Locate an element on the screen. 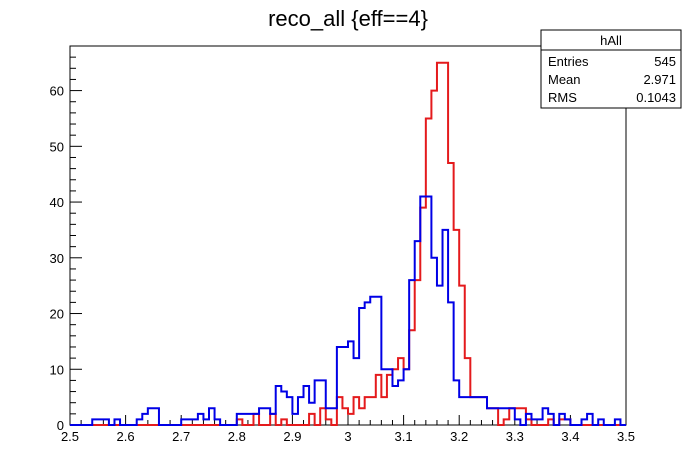 This screenshot has width=696, height=472. x-tick-label: 2.7 is located at coordinates (181, 436).